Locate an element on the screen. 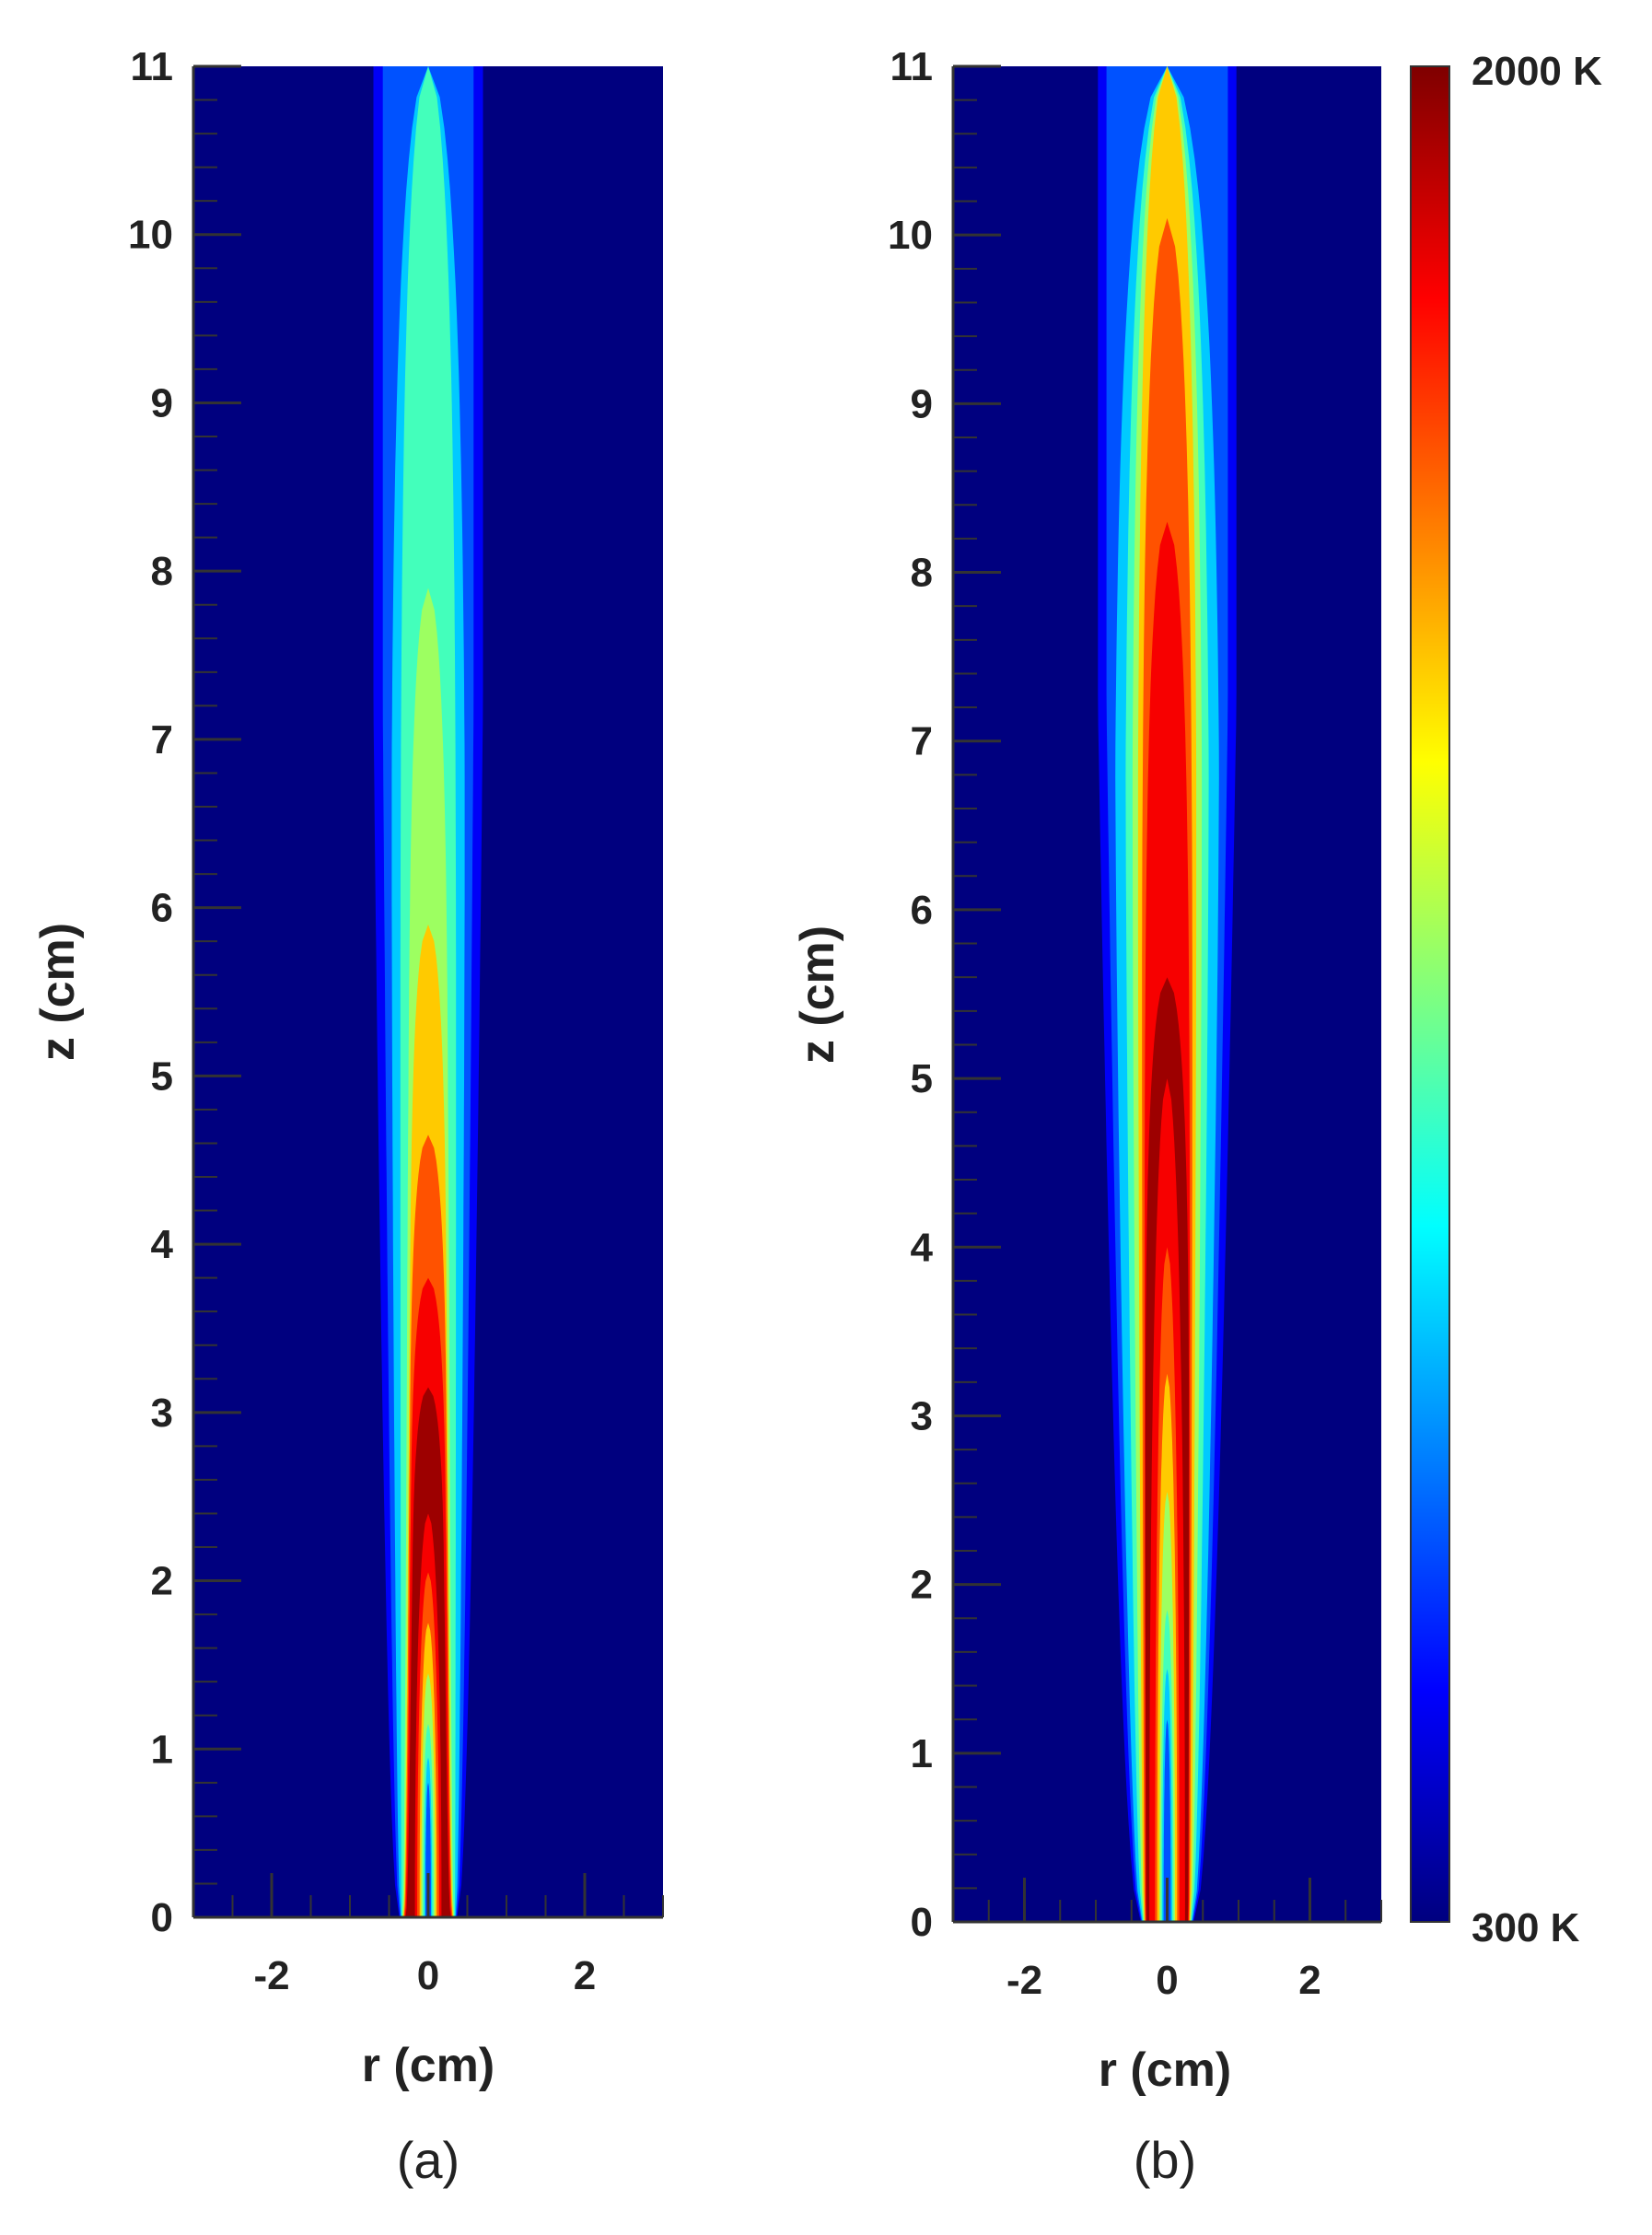  y-tick-label-a: 9 is located at coordinates (162, 402).